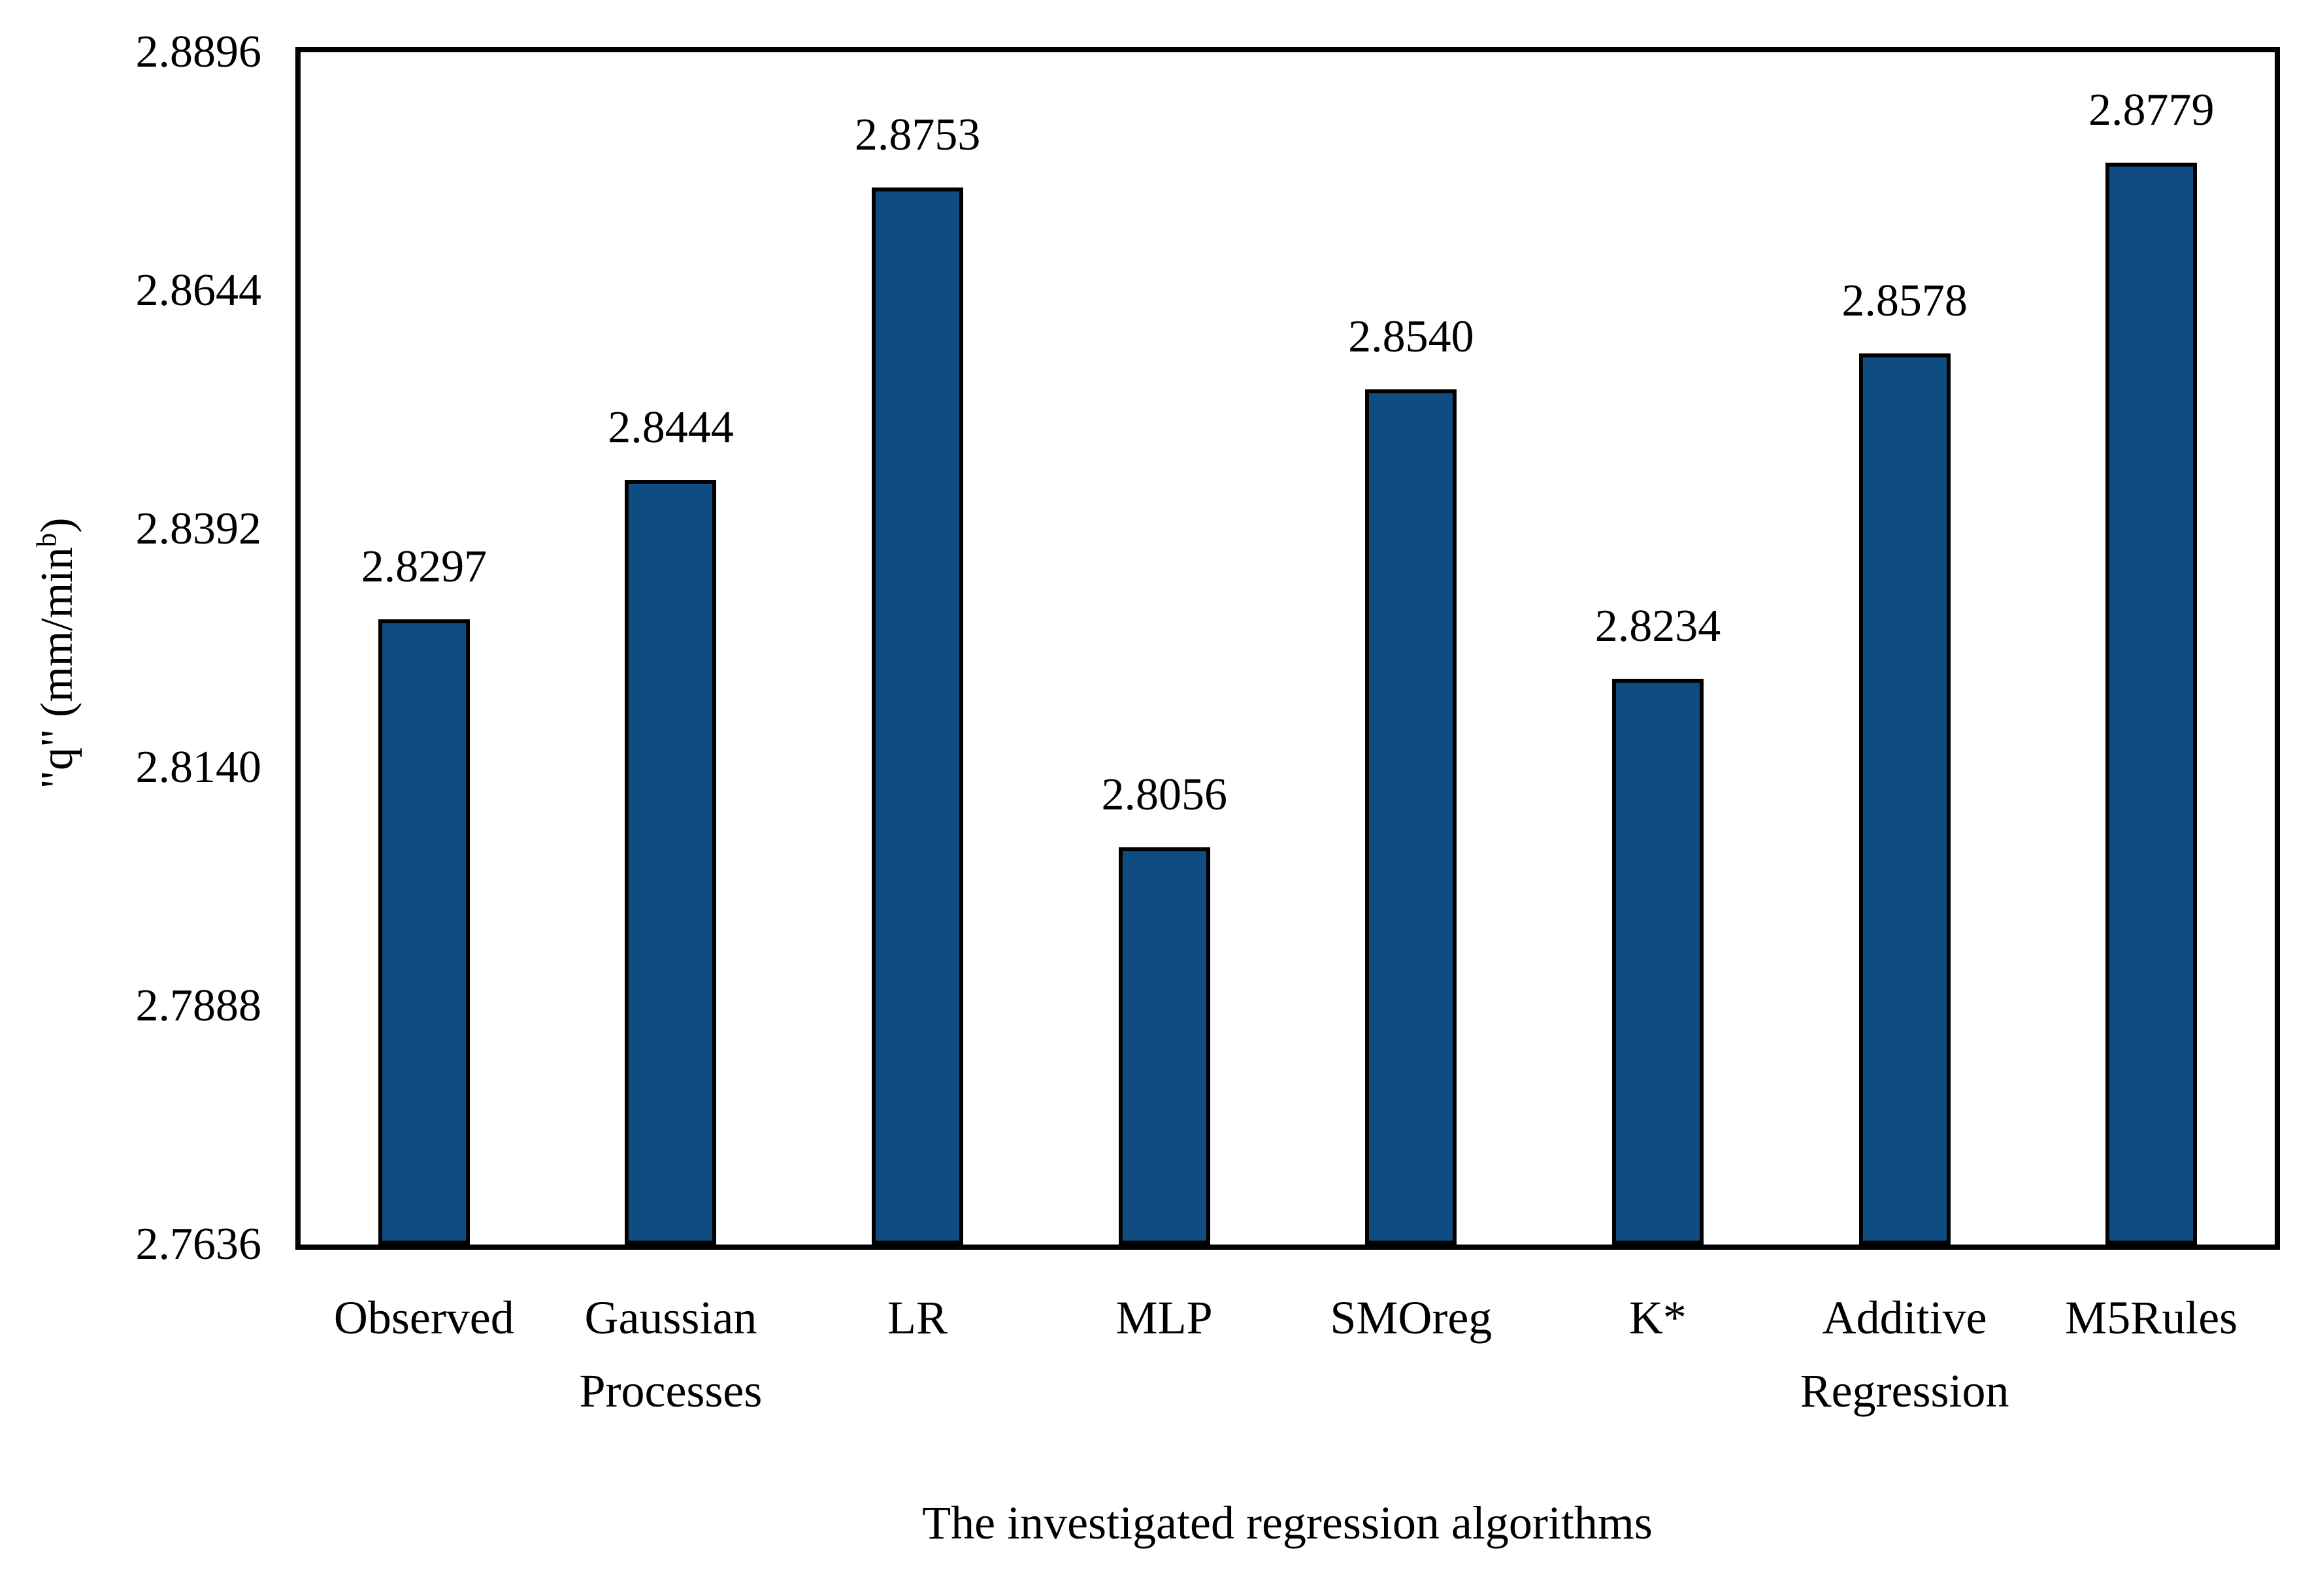 This screenshot has width=2310, height=1596. What do you see at coordinates (198, 52) in the screenshot?
I see `y-axis-tick-label: 2.8896` at bounding box center [198, 52].